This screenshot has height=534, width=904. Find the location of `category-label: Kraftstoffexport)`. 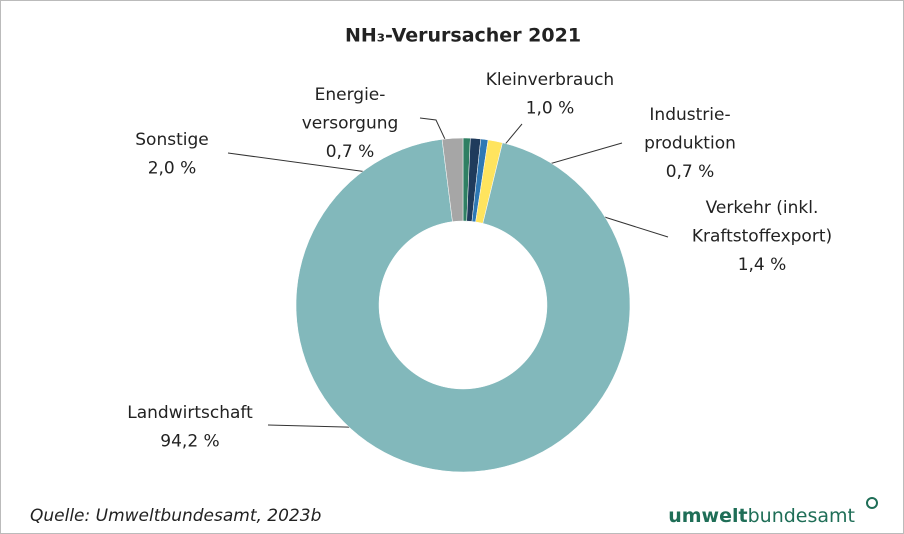

category-label: Kraftstoffexport) is located at coordinates (762, 237).